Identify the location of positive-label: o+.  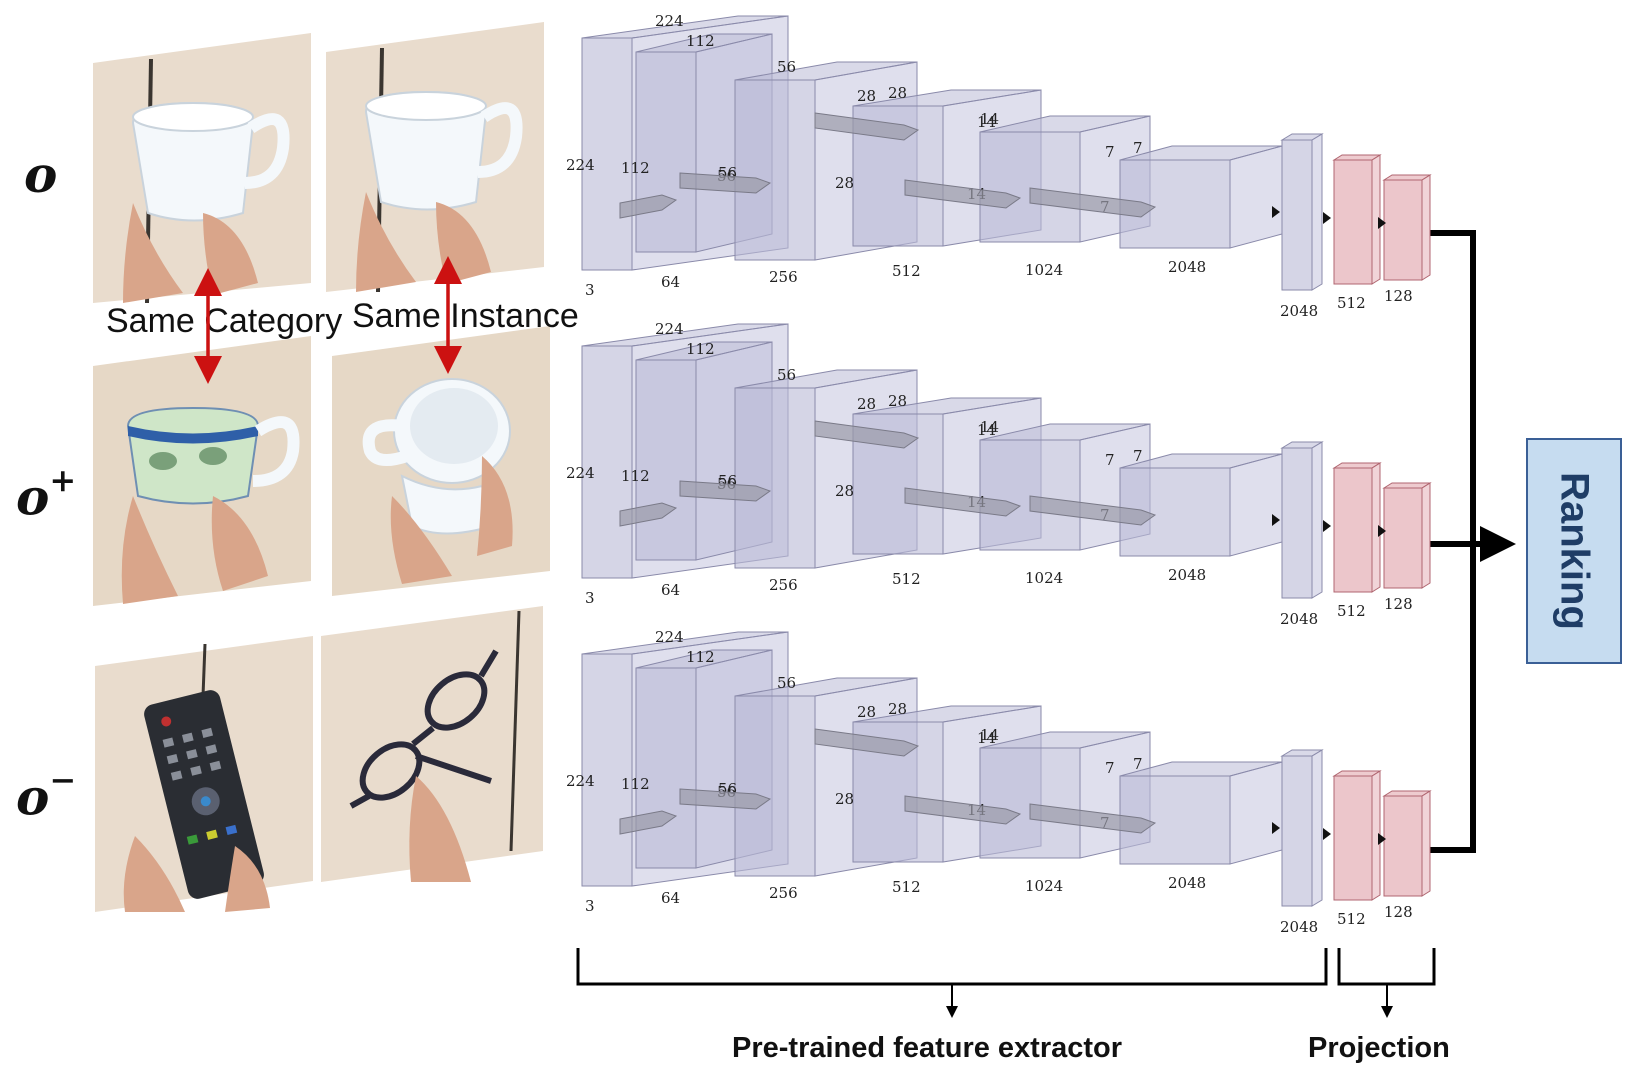
(46, 494).